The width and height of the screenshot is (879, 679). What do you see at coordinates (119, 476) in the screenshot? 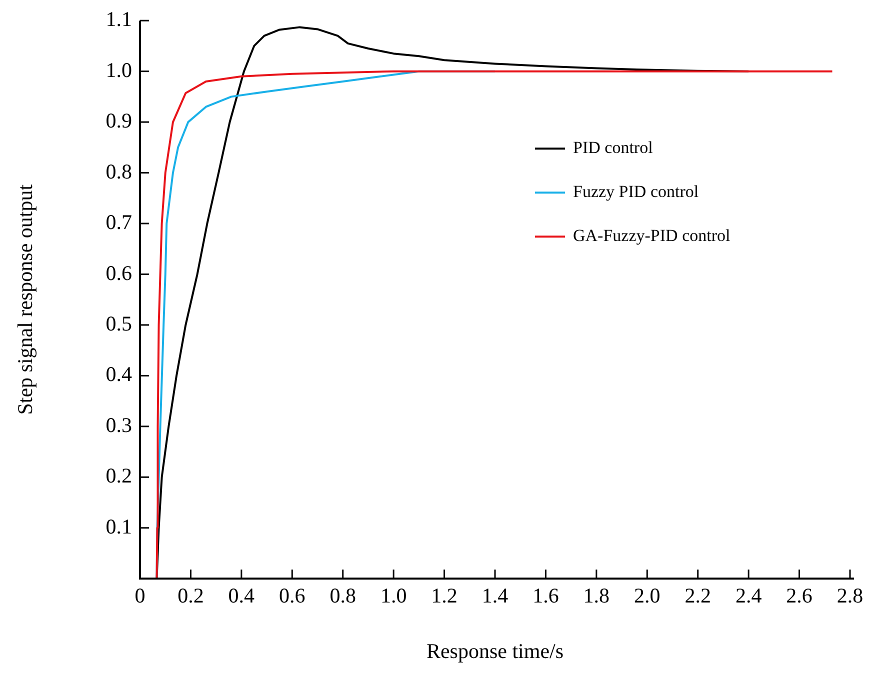
I see `y-tick-label: 0.2` at bounding box center [119, 476].